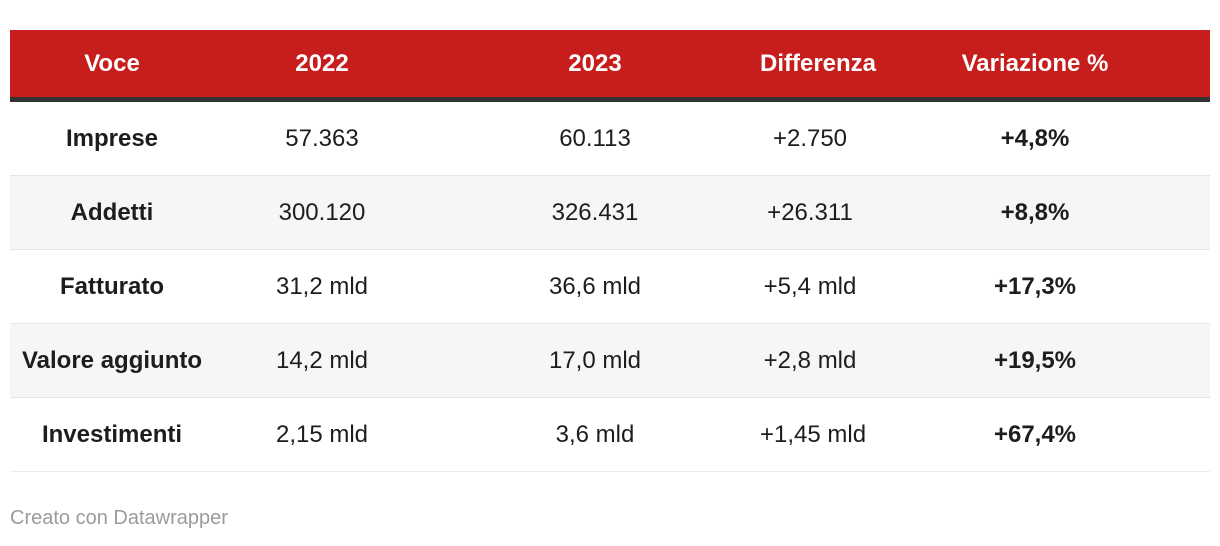 This screenshot has height=546, width=1220. Describe the element at coordinates (818, 66) in the screenshot. I see `column-header-differenza: Differenza` at that location.